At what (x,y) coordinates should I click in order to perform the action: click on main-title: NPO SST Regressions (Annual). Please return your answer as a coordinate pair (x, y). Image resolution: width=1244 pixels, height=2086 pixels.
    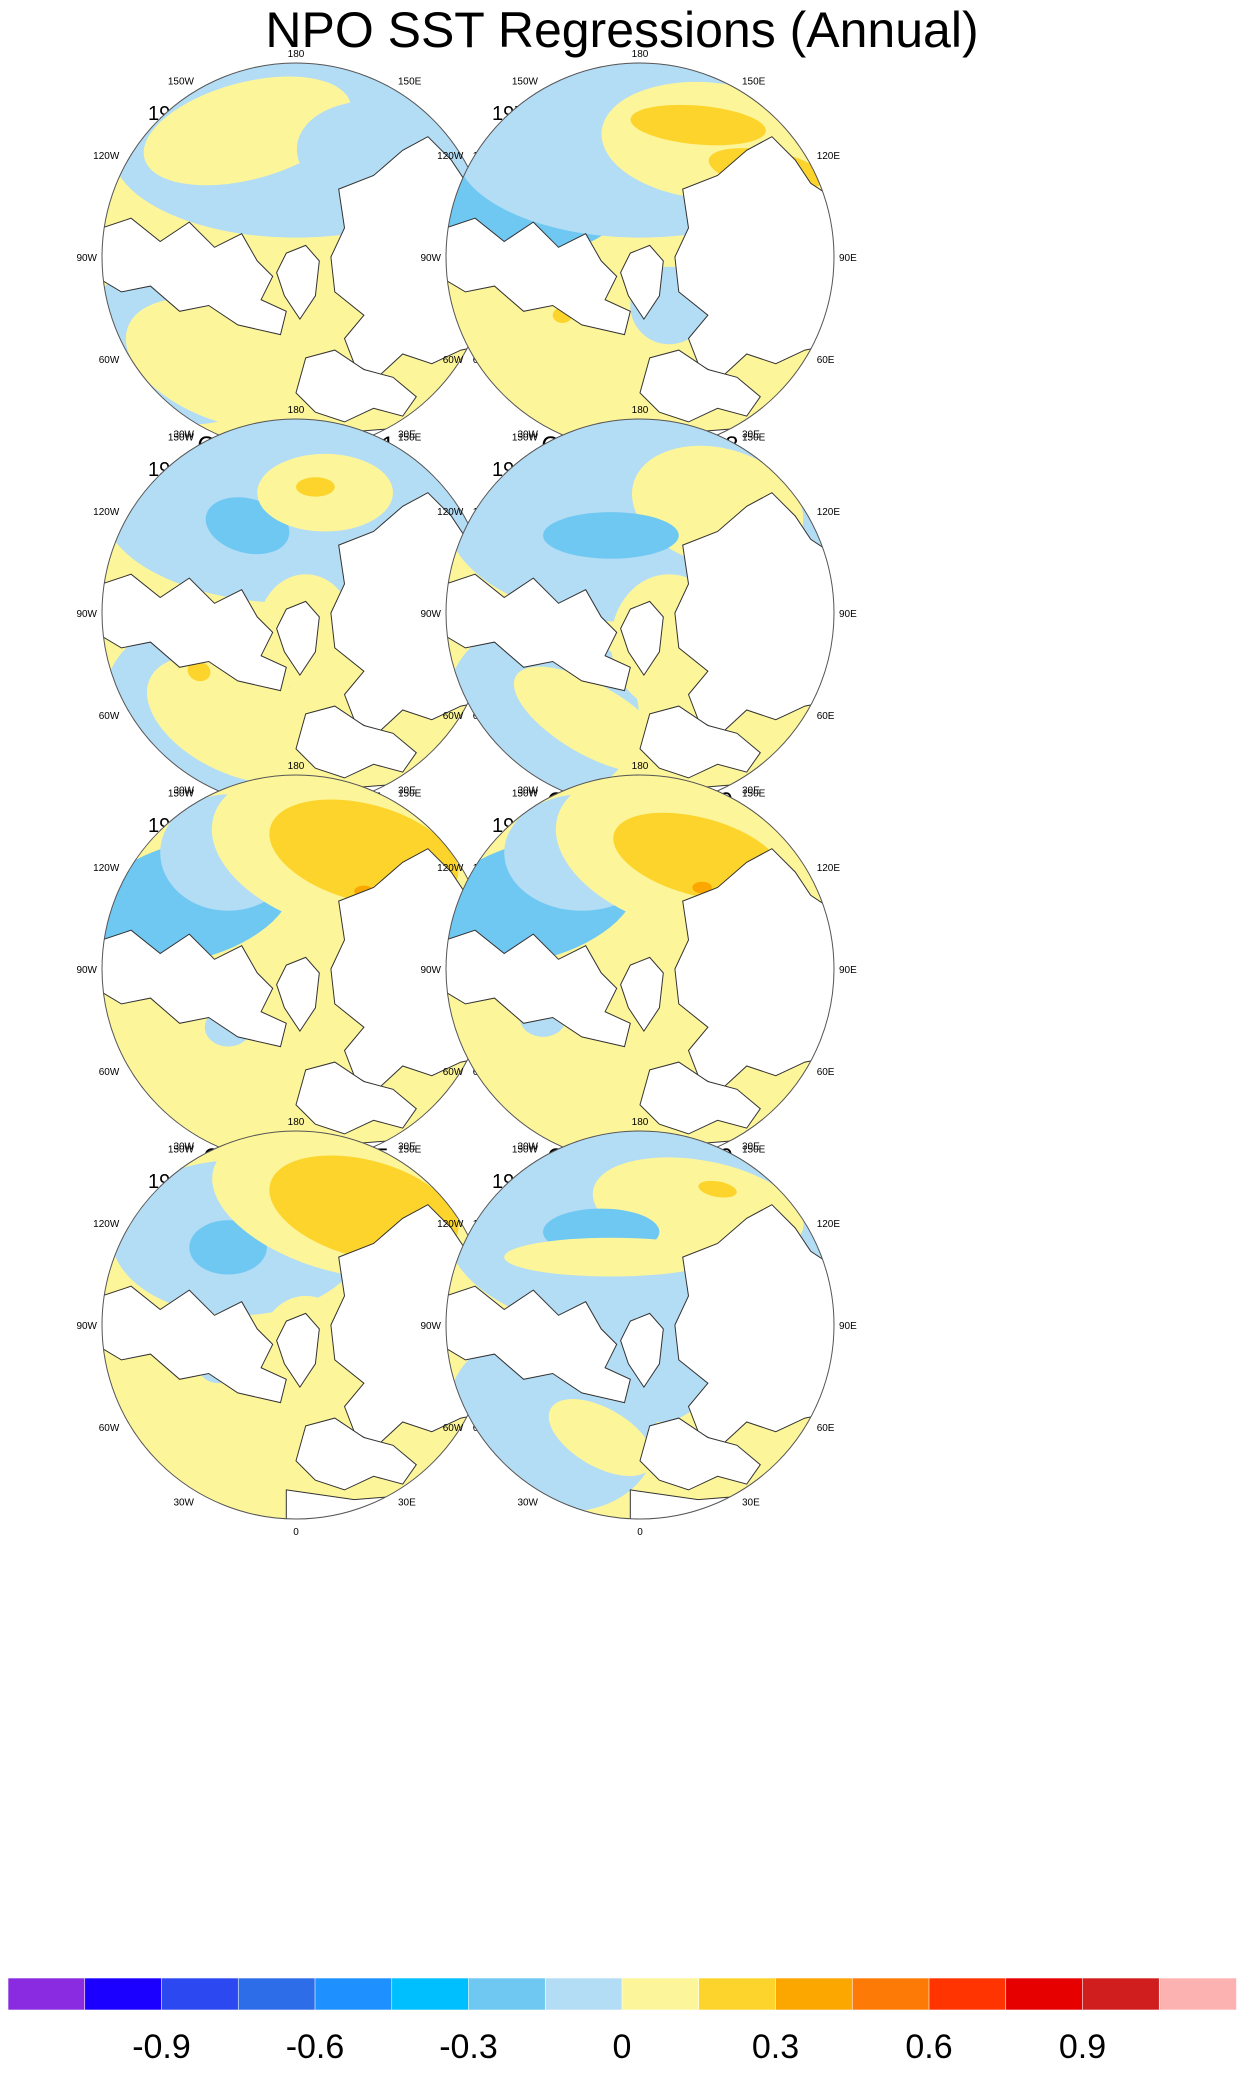
    Looking at the image, I should click on (622, 30).